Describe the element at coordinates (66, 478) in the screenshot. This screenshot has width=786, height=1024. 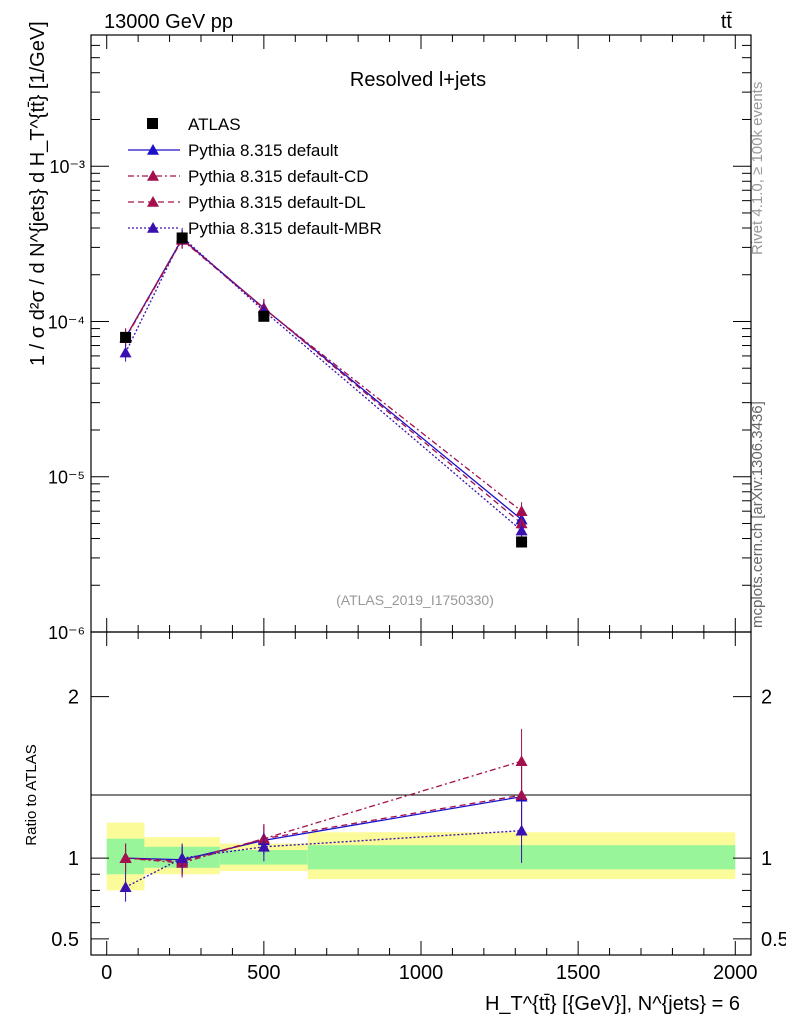
I see `main-y-tick-label: 10⁻⁵` at that location.